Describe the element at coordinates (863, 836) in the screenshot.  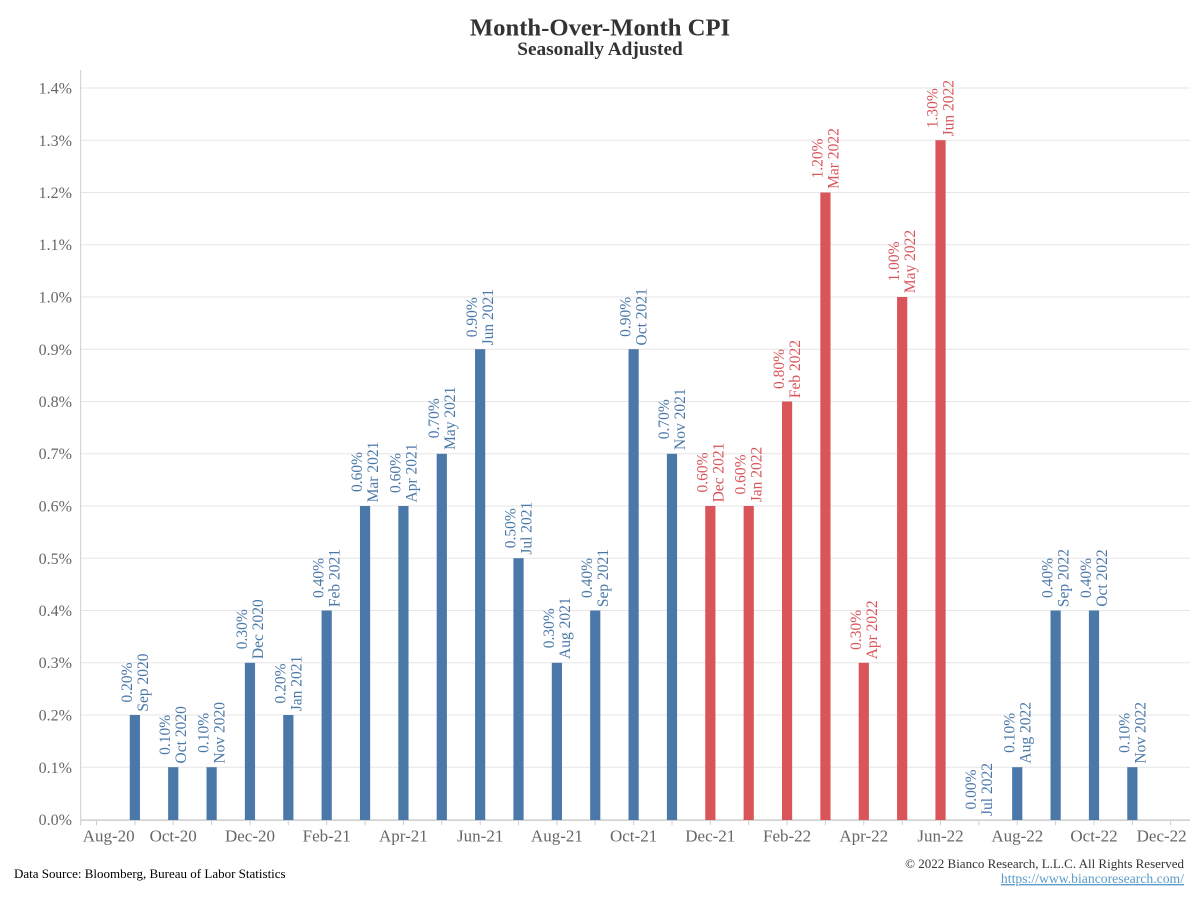
I see `svg-text: Apr-22` at that location.